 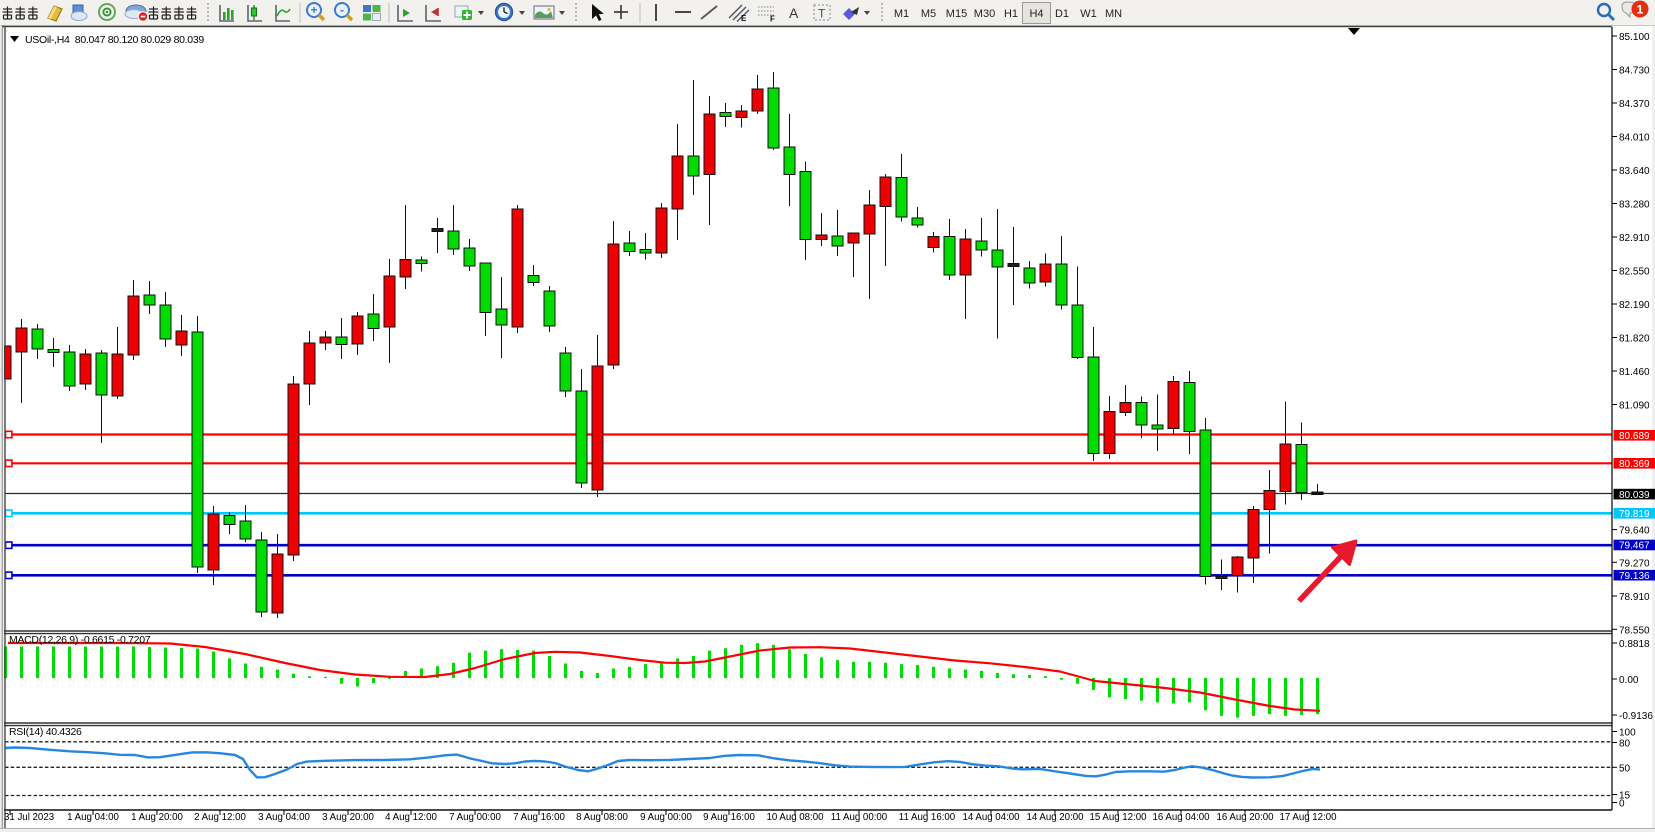 What do you see at coordinates (1634, 71) in the screenshot?
I see `svg-text: 84.730` at bounding box center [1634, 71].